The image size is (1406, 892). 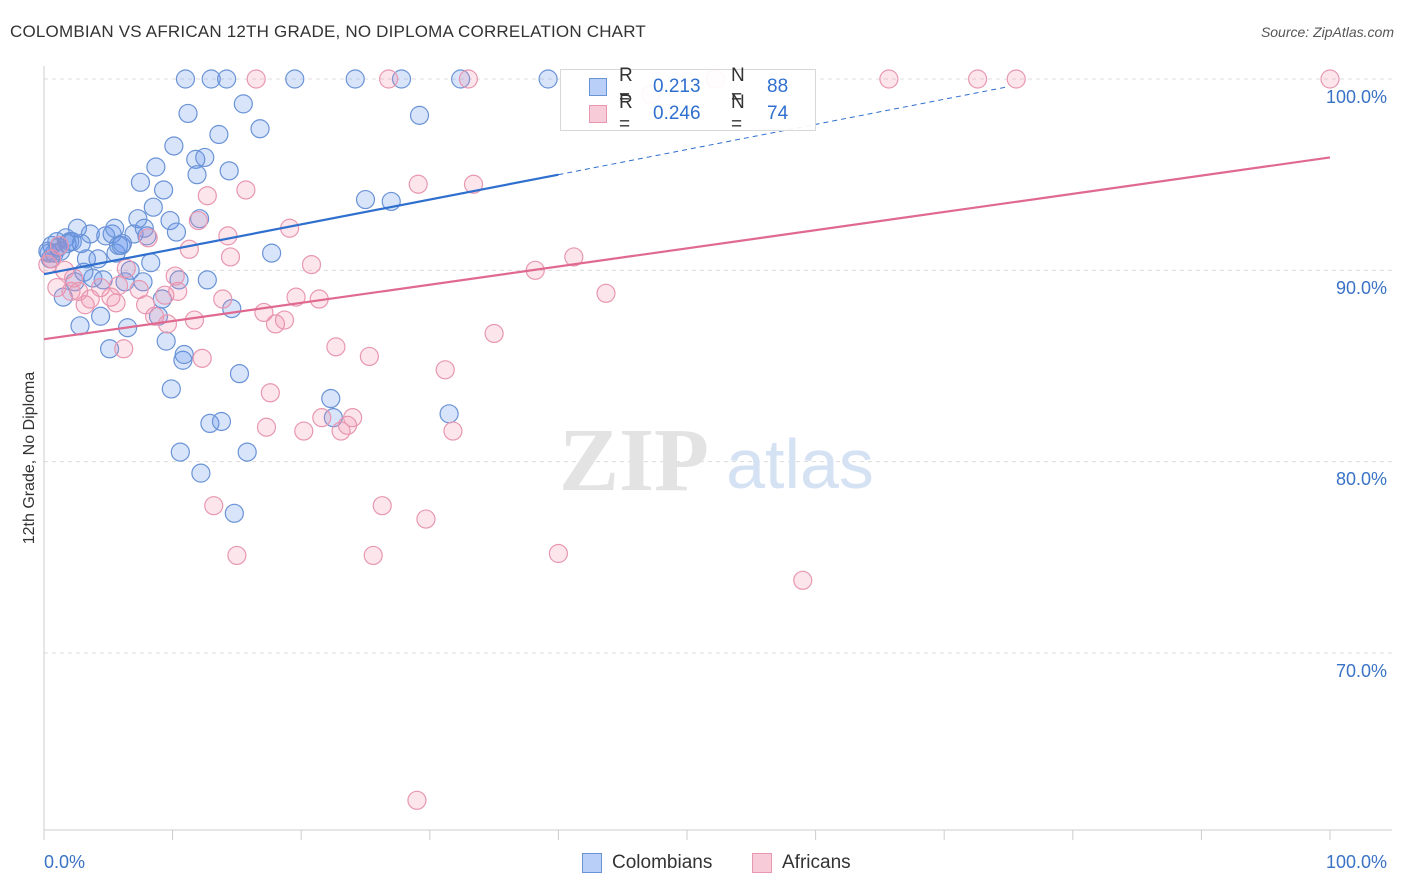 I want to click on series-legend-colombians: Colombians, so click(x=647, y=863).